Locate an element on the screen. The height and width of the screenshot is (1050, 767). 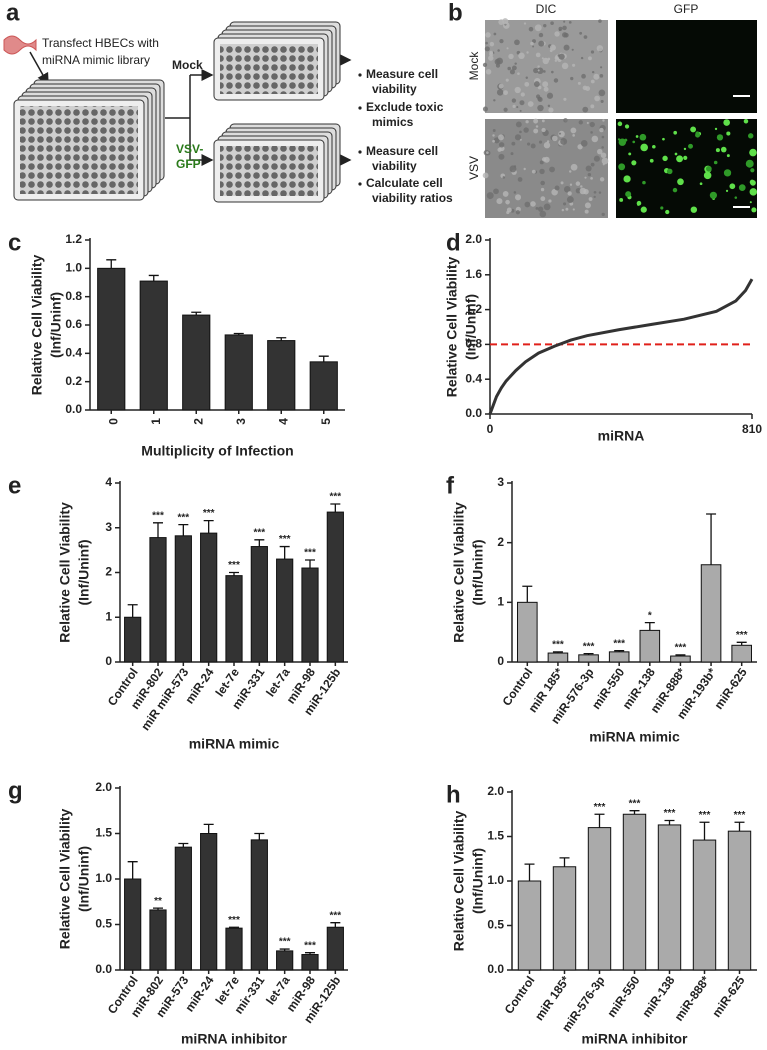
y-axis-label: Relative Cell Viability is located at coordinates (37, 325).